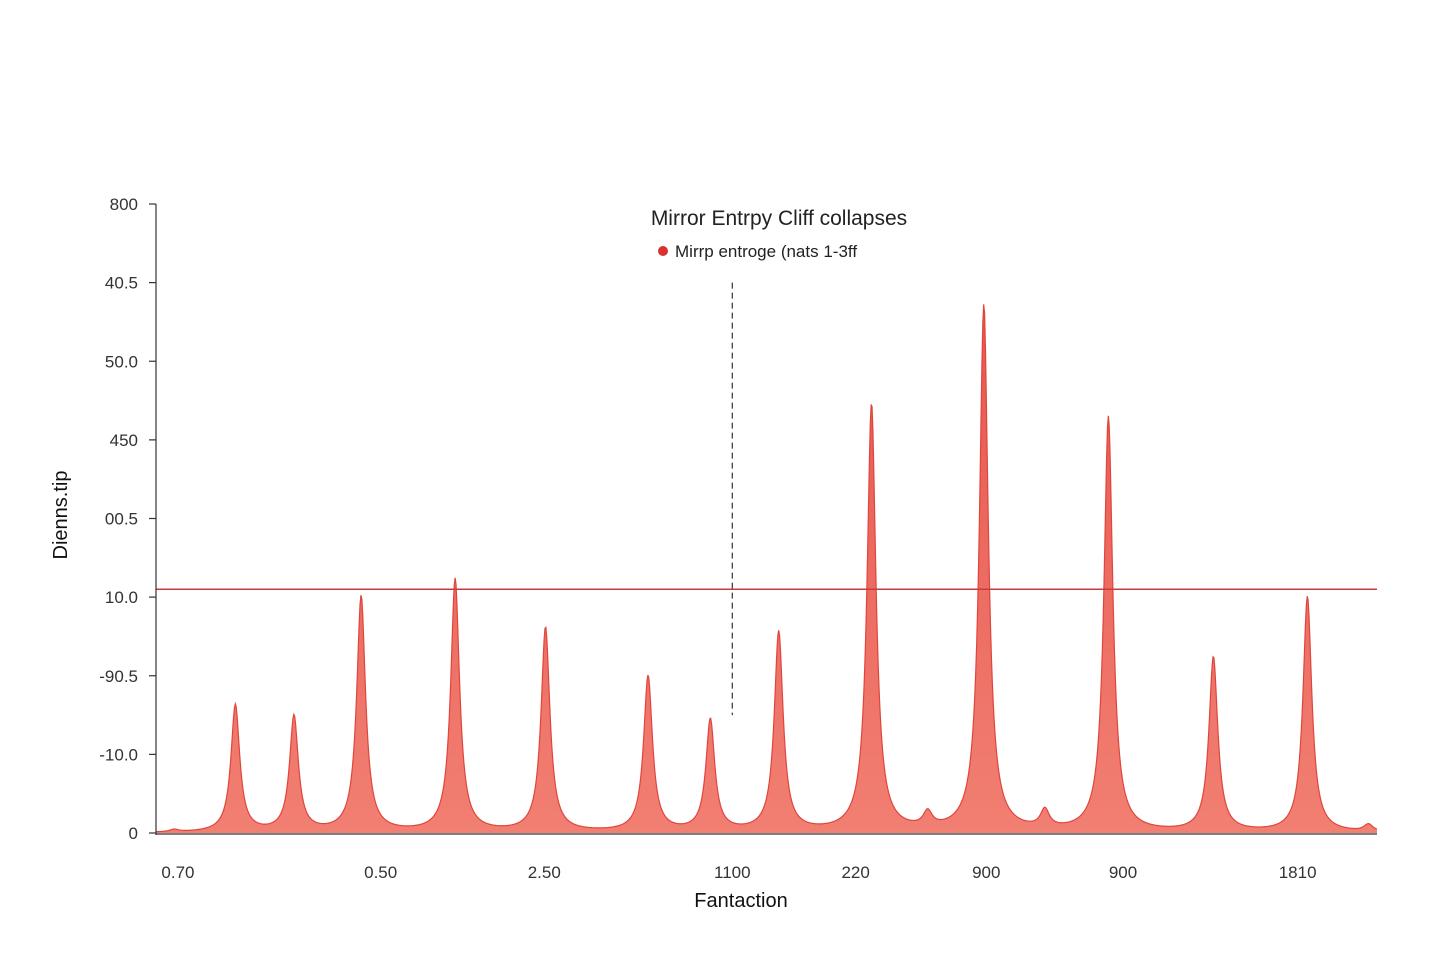  Describe the element at coordinates (732, 872) in the screenshot. I see `x-tick-label: 1100` at that location.